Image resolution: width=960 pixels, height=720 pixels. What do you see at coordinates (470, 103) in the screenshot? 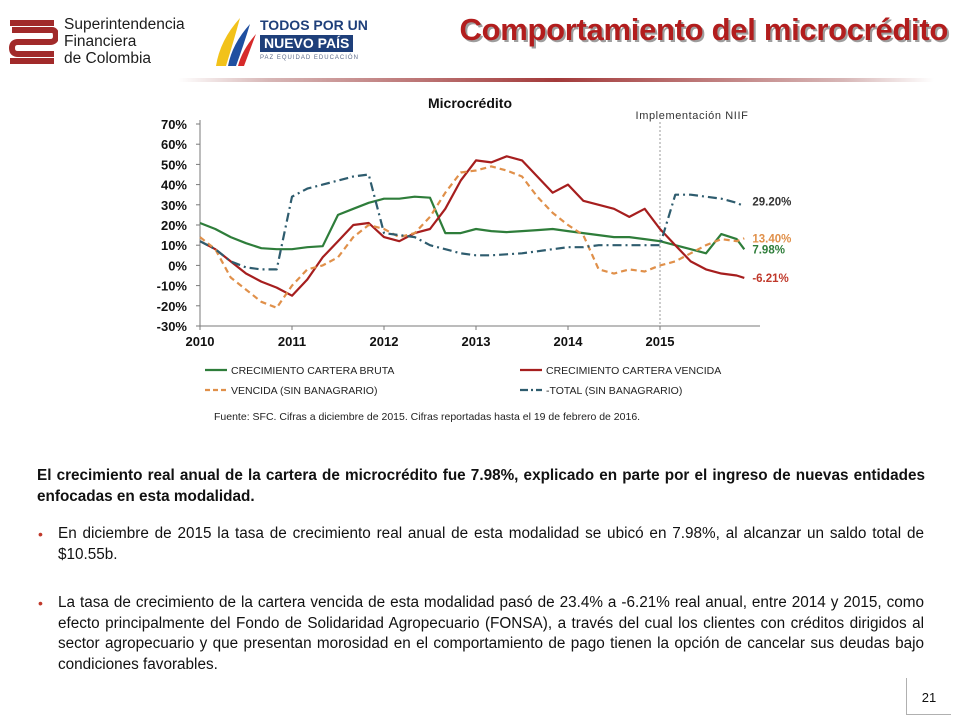
I see `chart-title: Microcrédito` at bounding box center [470, 103].